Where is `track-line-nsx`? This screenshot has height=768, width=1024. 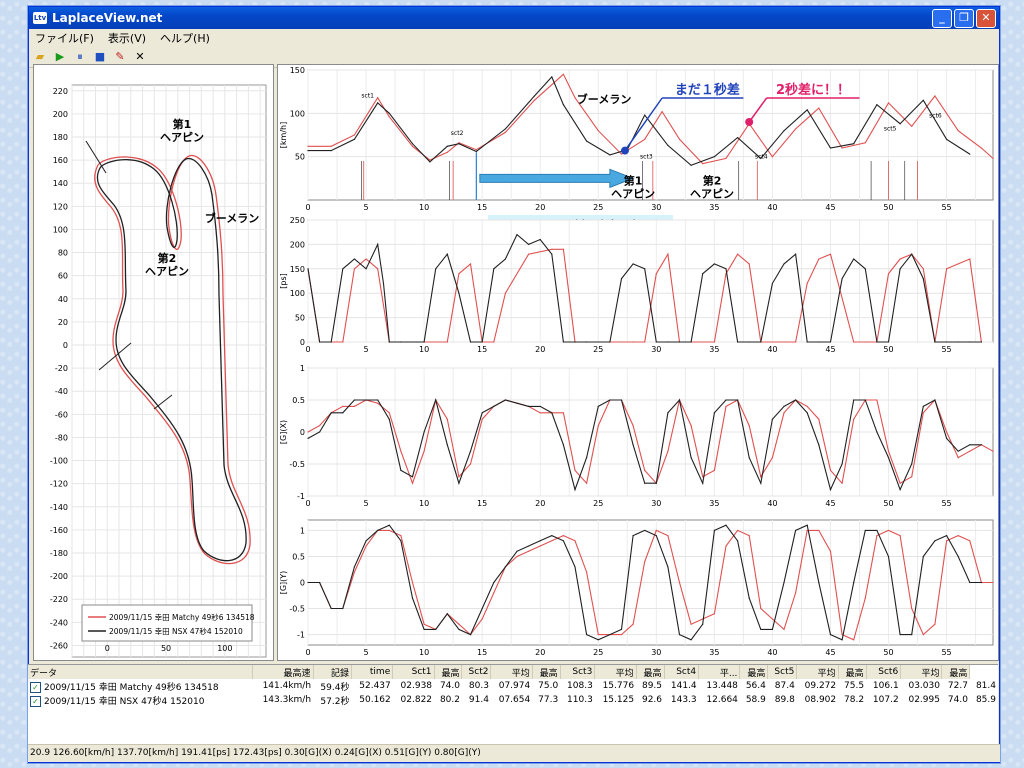
track-line-nsx is located at coordinates (171, 359).